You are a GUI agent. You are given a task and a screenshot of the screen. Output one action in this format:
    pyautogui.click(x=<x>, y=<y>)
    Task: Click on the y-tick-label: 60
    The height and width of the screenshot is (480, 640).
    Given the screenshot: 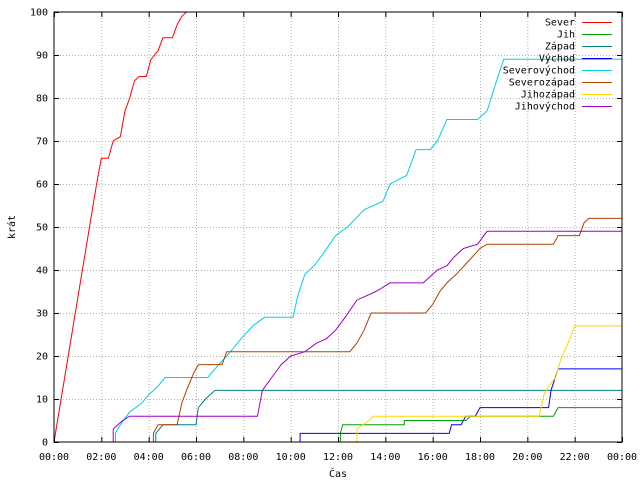 What is the action you would take?
    pyautogui.click(x=42, y=185)
    